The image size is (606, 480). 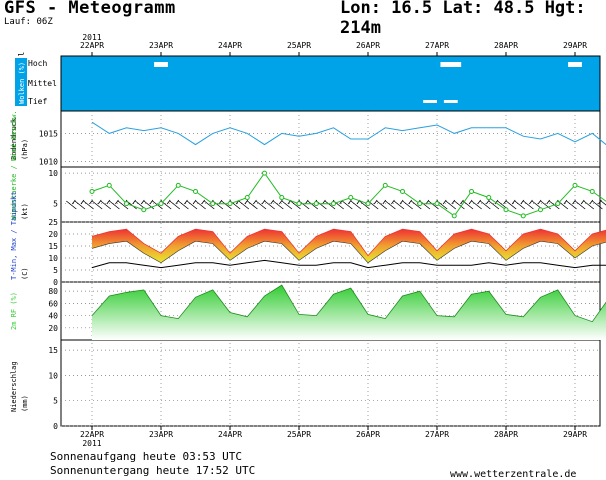 What do you see at coordinates (513, 474) in the screenshot?
I see `website-link: www.wetterzentrale.de` at bounding box center [513, 474].